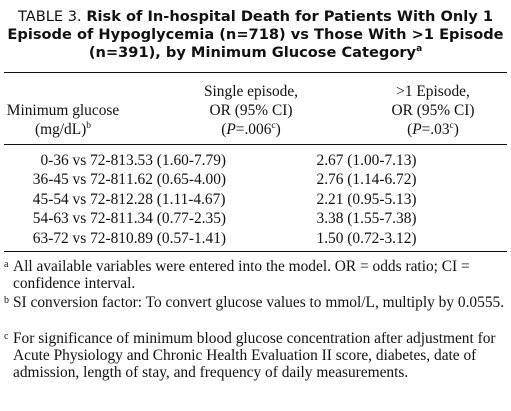 This screenshot has height=411, width=511. Describe the element at coordinates (6, 336) in the screenshot. I see `footnote-c-mark: c` at that location.